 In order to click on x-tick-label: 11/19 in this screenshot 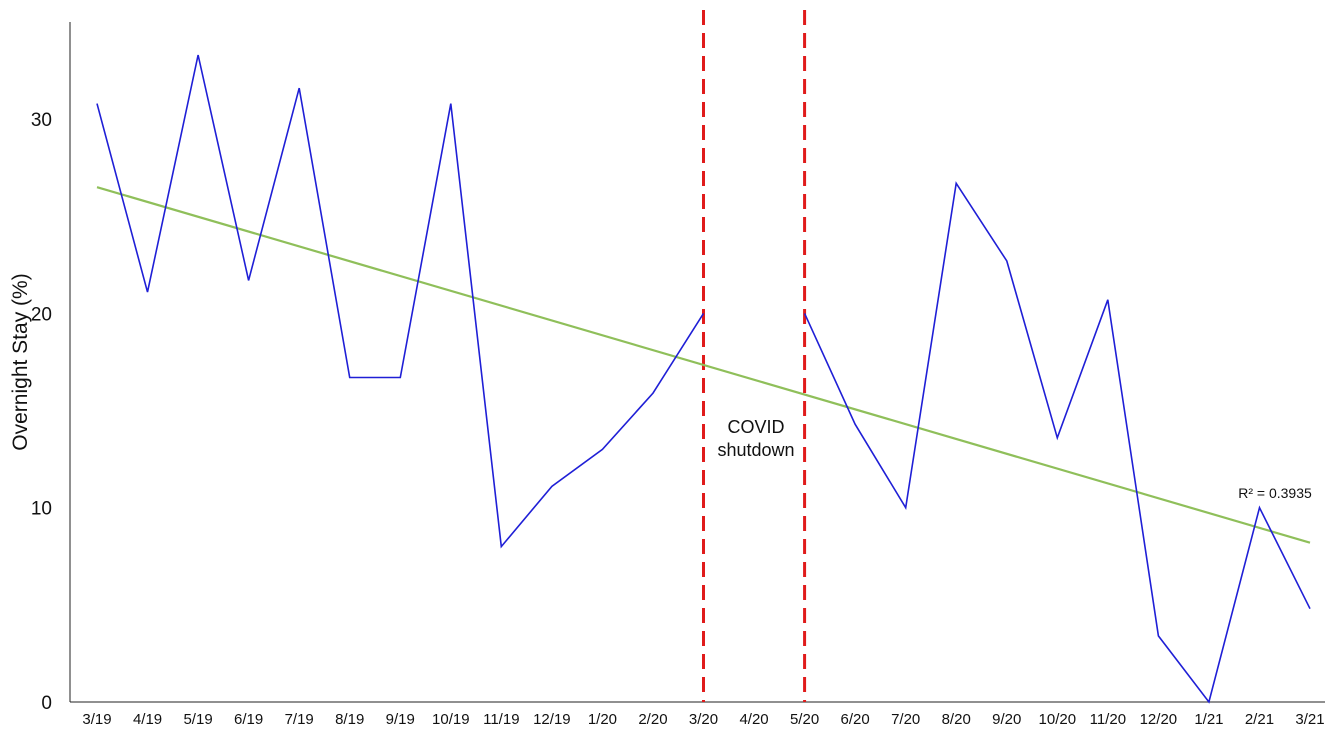, I will do `click(501, 719)`.